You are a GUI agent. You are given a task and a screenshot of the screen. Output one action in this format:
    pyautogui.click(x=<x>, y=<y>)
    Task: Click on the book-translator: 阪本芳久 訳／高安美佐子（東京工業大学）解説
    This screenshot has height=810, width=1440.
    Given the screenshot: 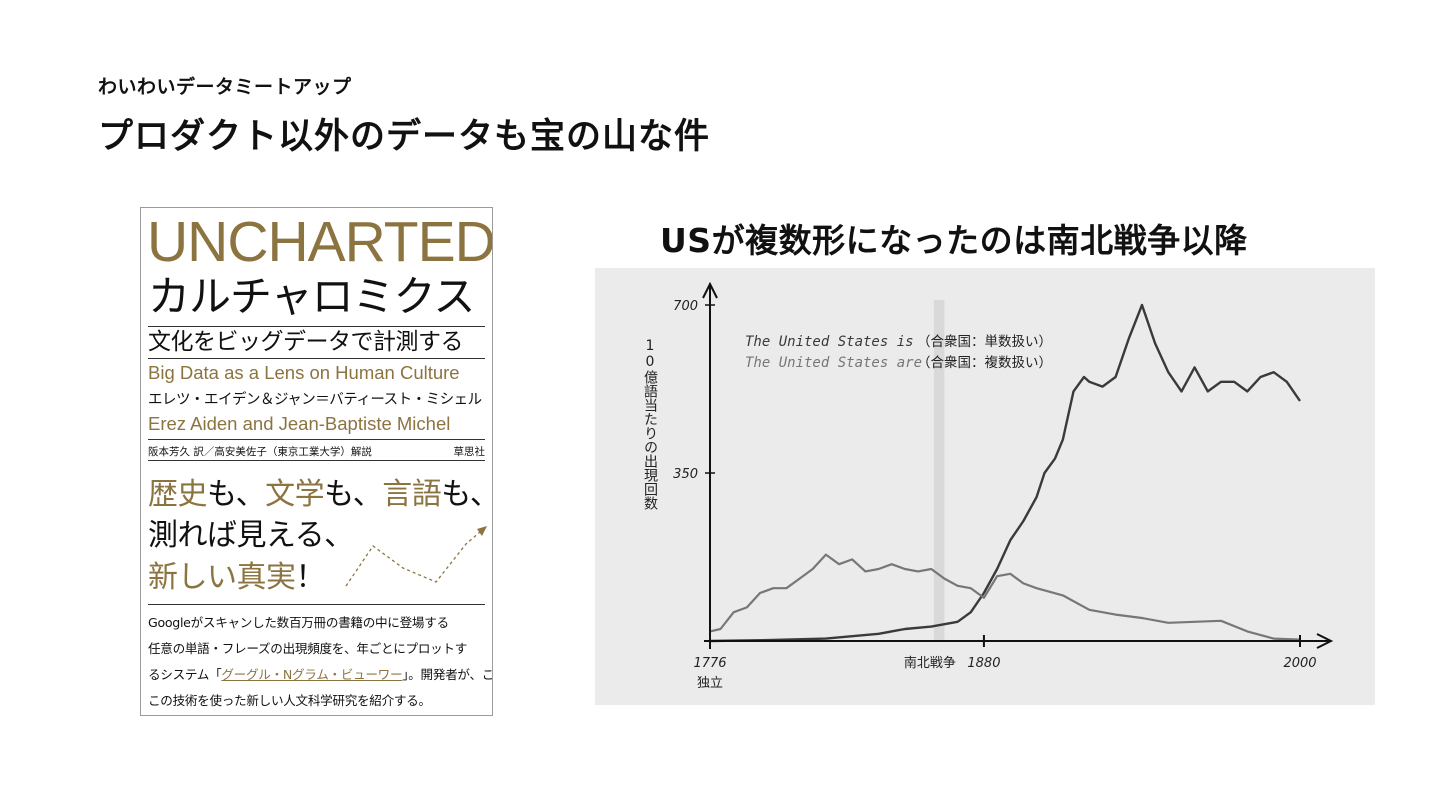 What is the action you would take?
    pyautogui.click(x=260, y=452)
    